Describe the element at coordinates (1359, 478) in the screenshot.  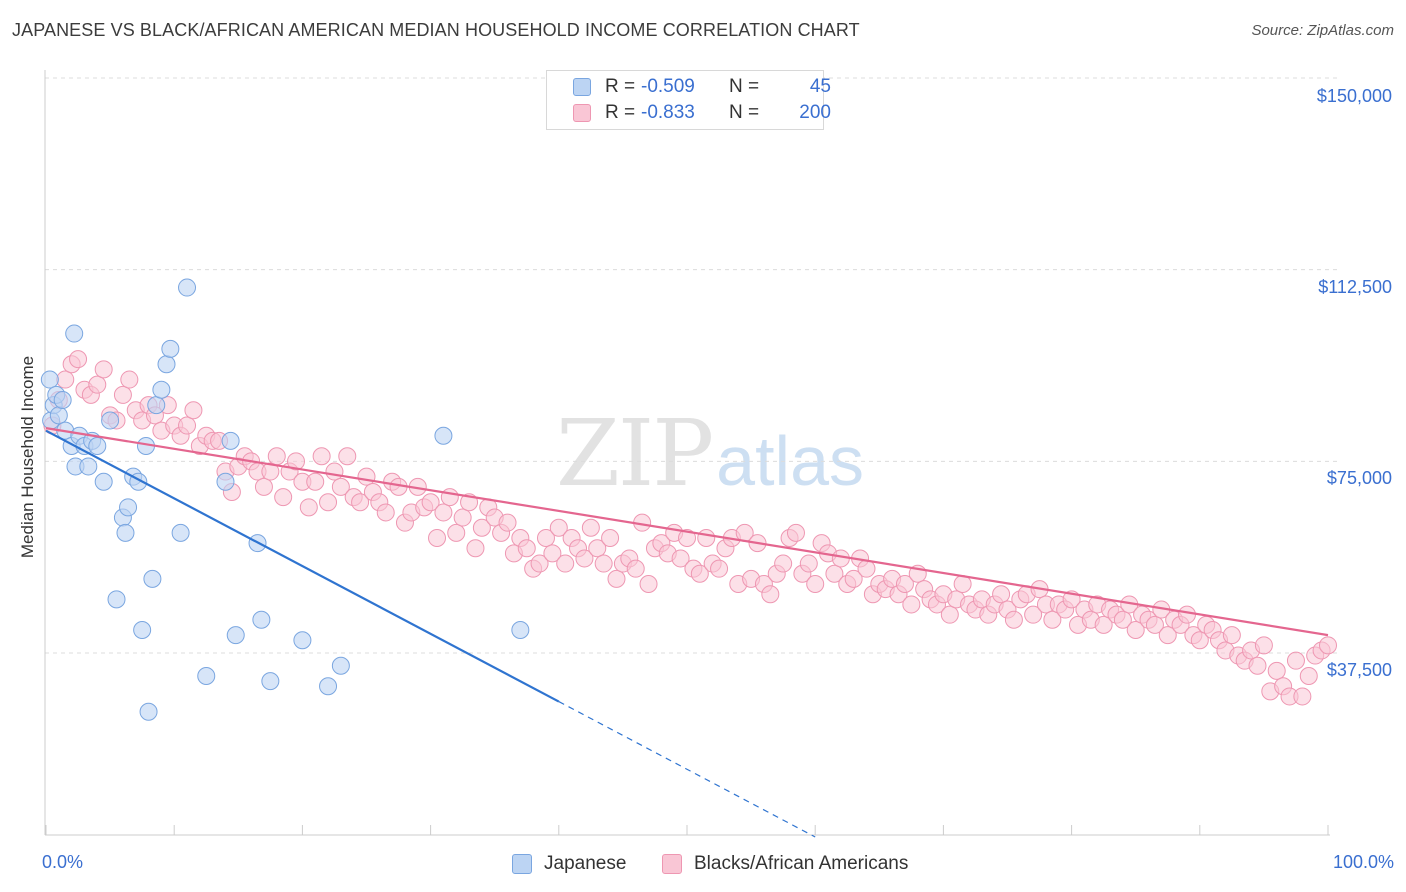
I see `y-tick-75000: $75,000` at that location.